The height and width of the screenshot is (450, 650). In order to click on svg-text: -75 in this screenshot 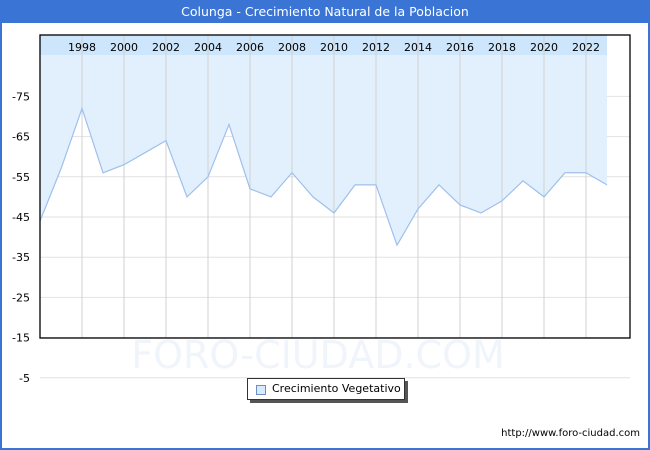, I will do `click(21, 96)`.